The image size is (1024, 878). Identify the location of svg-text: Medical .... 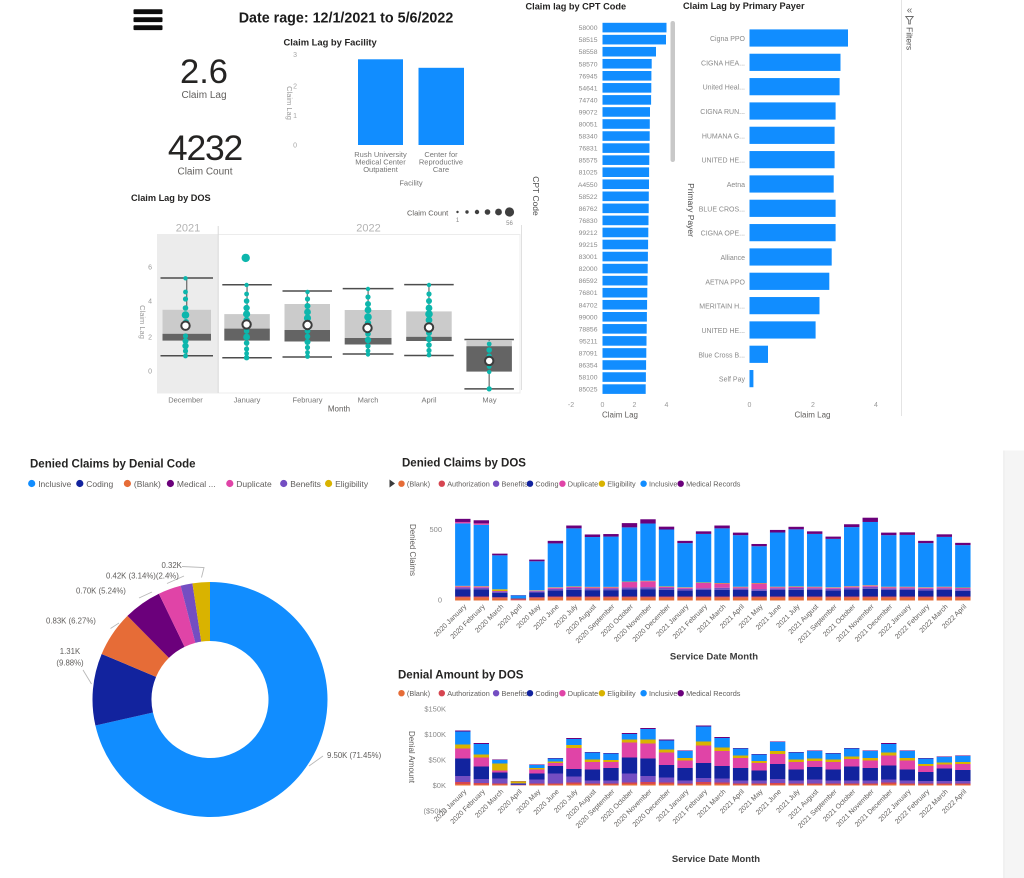
(196, 484).